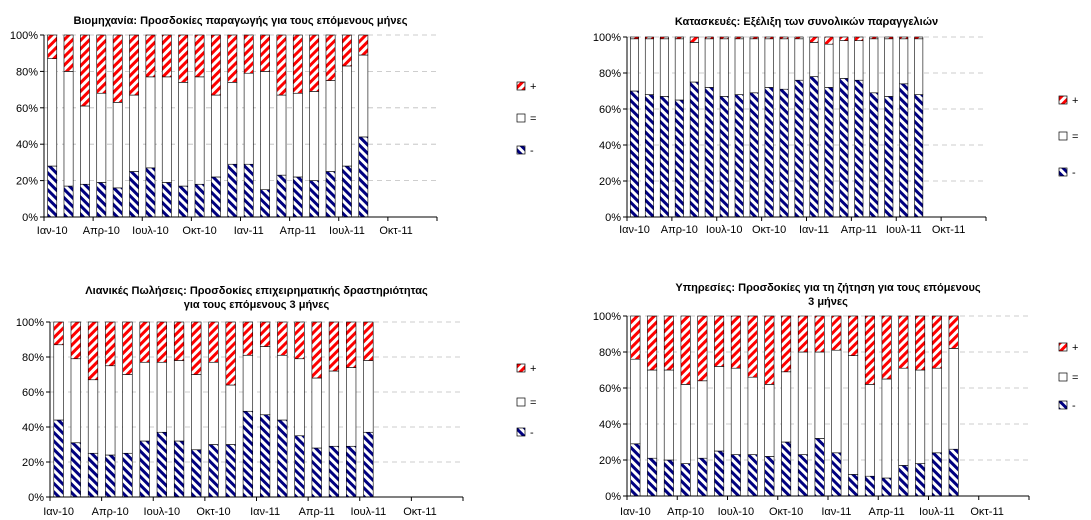 The width and height of the screenshot is (1091, 520). What do you see at coordinates (1074, 173) in the screenshot?
I see `legend-label: -` at bounding box center [1074, 173].